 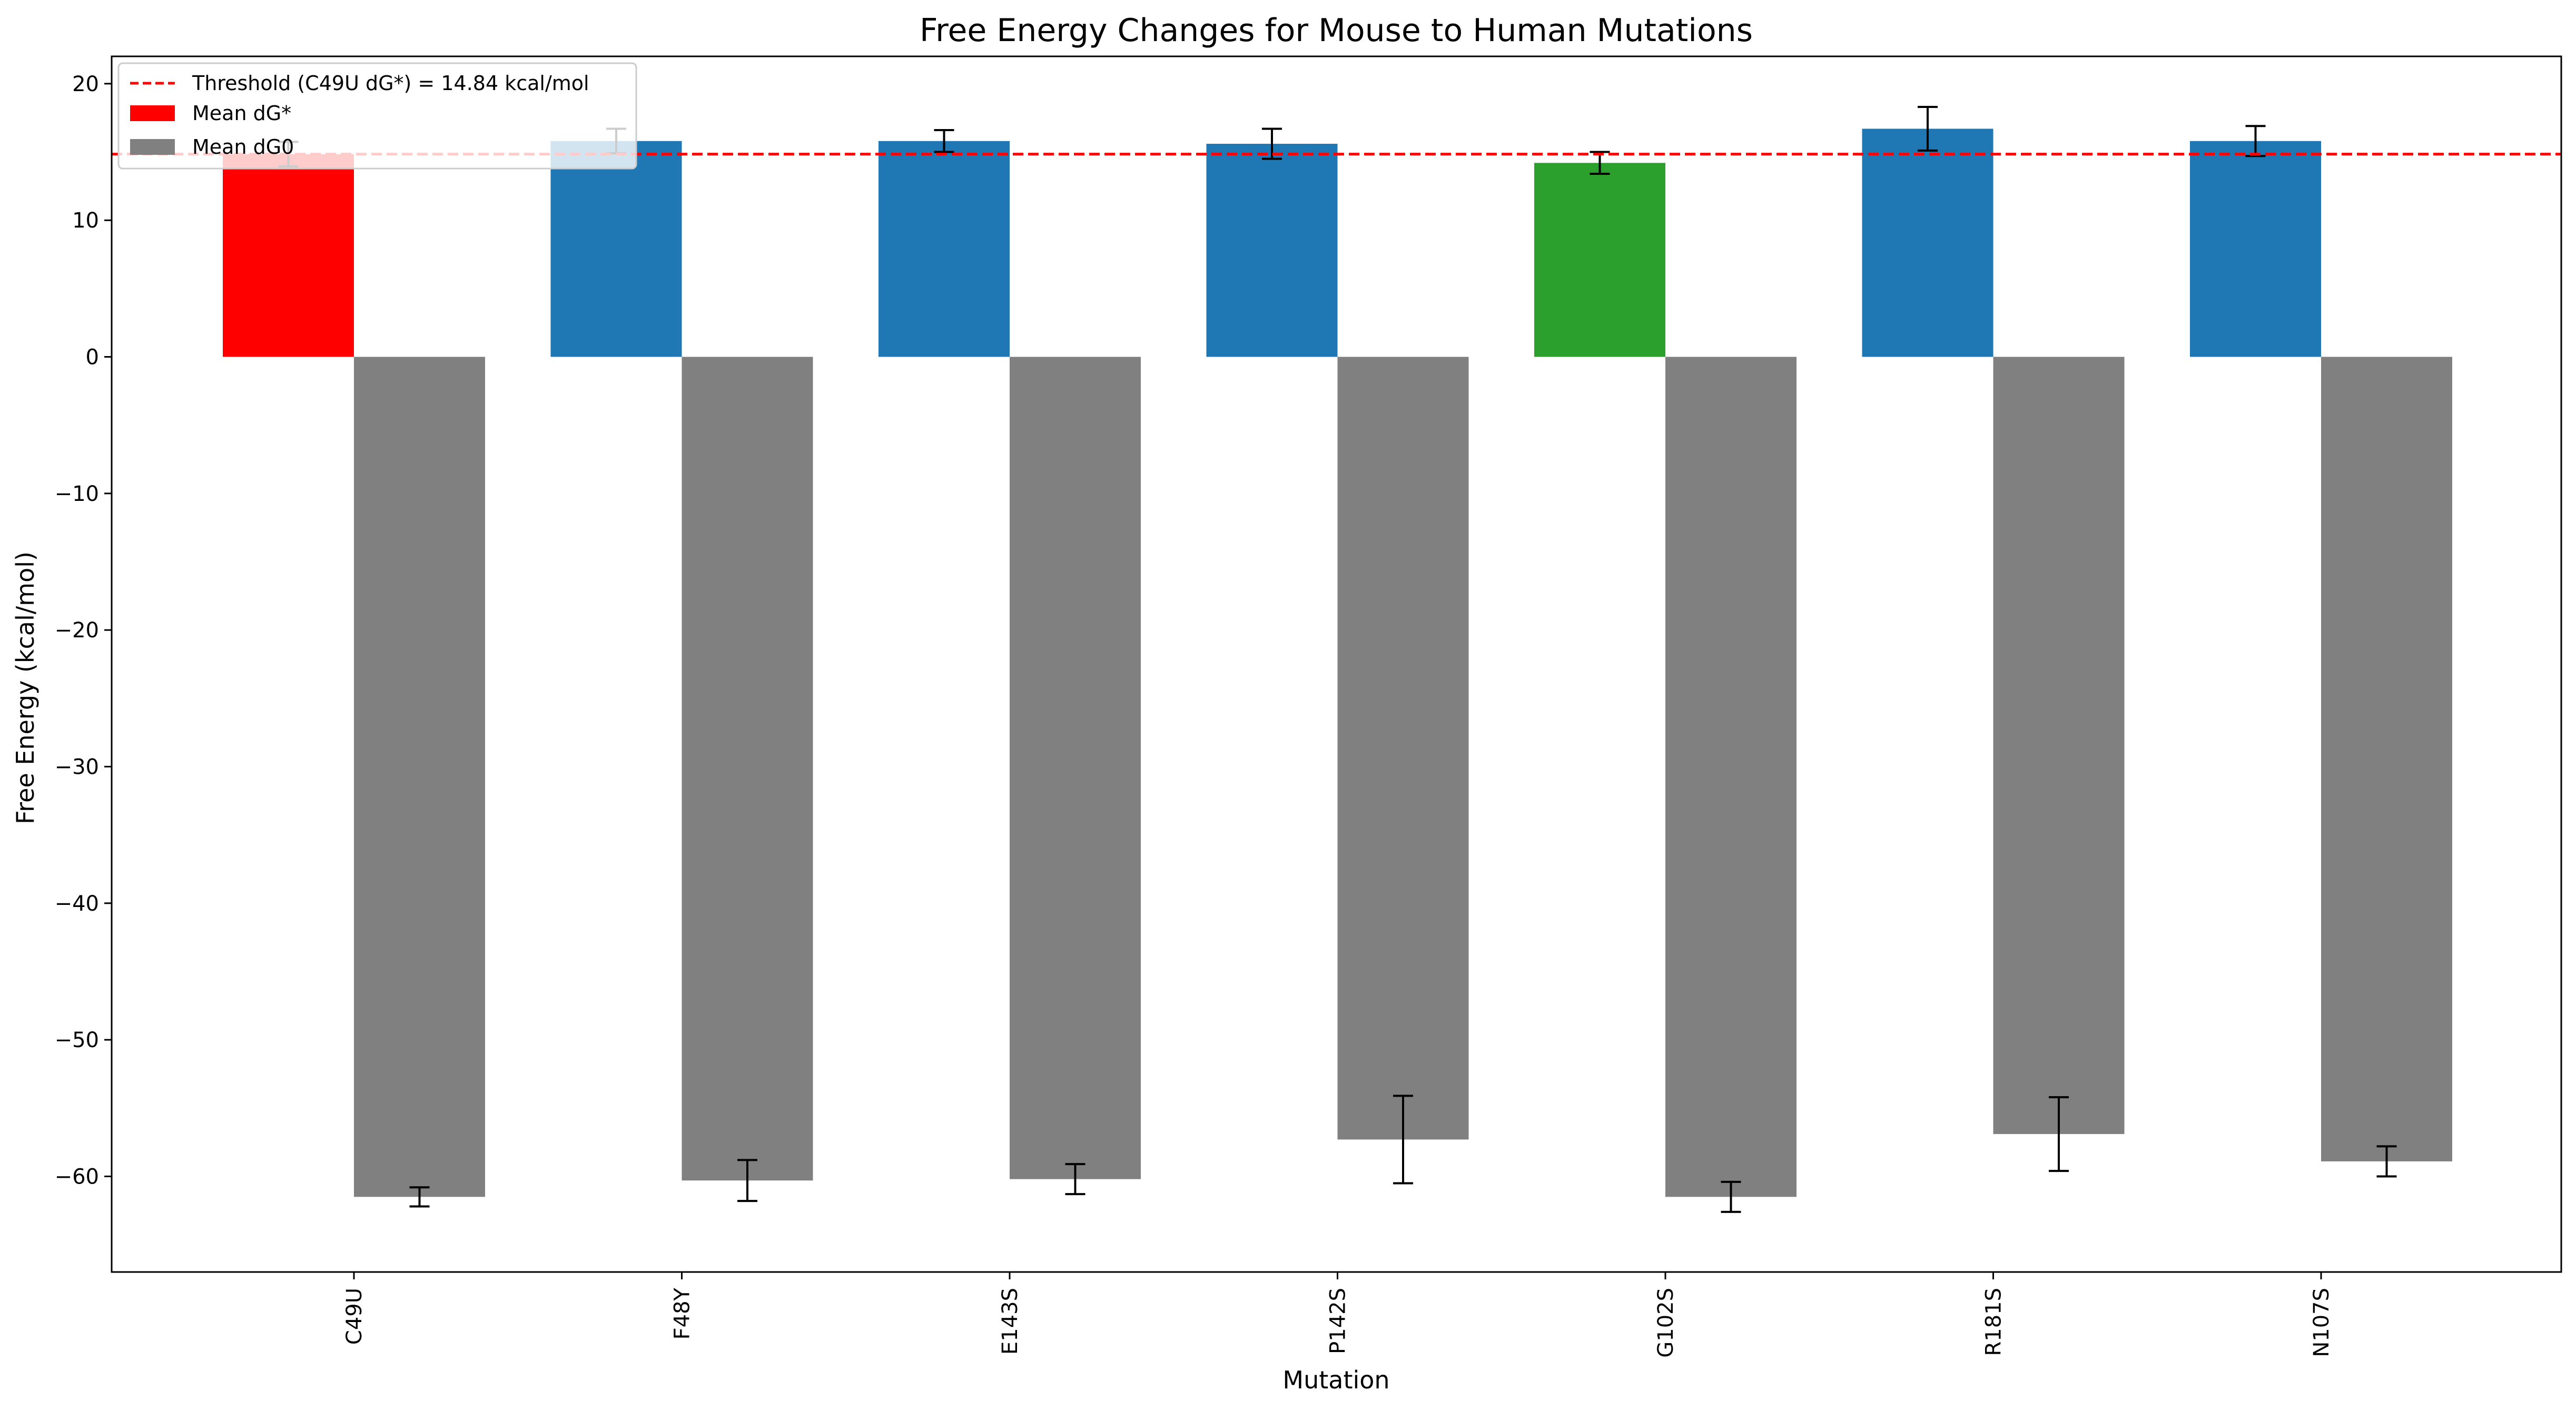 What do you see at coordinates (1403, 749) in the screenshot?
I see `bar-dg0-P142S` at bounding box center [1403, 749].